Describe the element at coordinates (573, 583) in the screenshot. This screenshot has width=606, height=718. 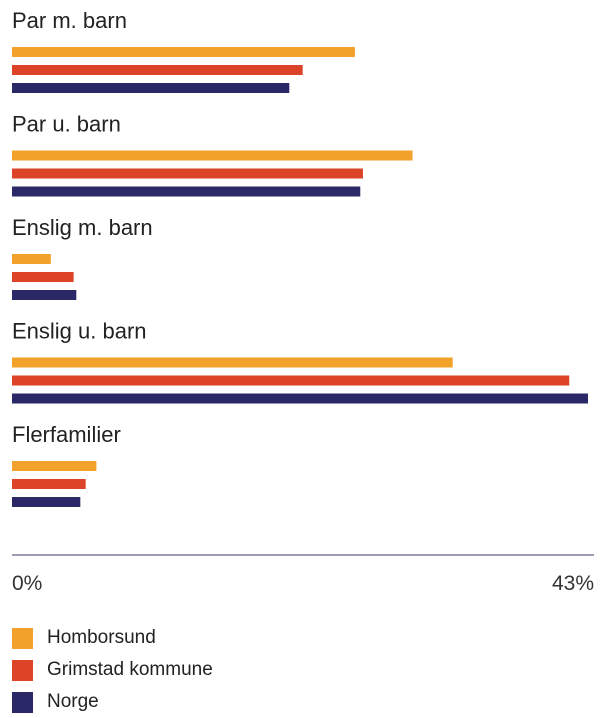
I see `x-tick-label-max: 43%` at that location.